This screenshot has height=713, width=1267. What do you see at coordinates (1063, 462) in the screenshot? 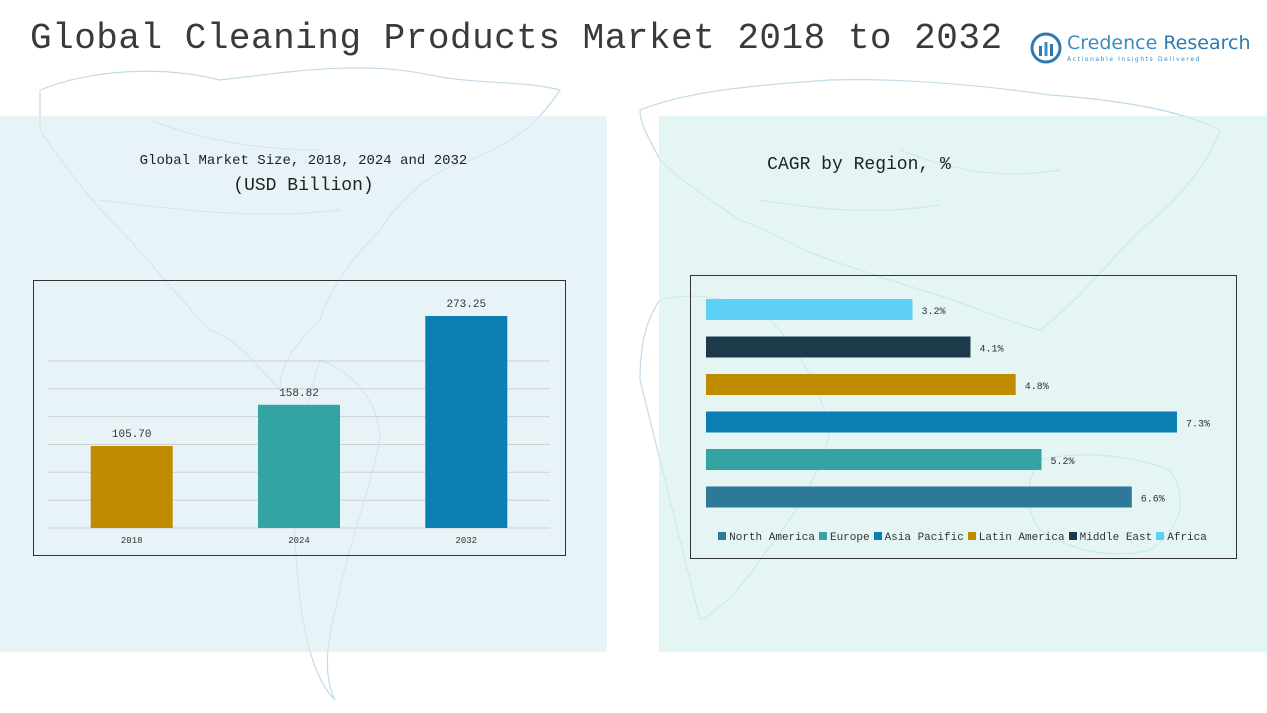
I see `bar-value-label: 5.2%` at bounding box center [1063, 462].